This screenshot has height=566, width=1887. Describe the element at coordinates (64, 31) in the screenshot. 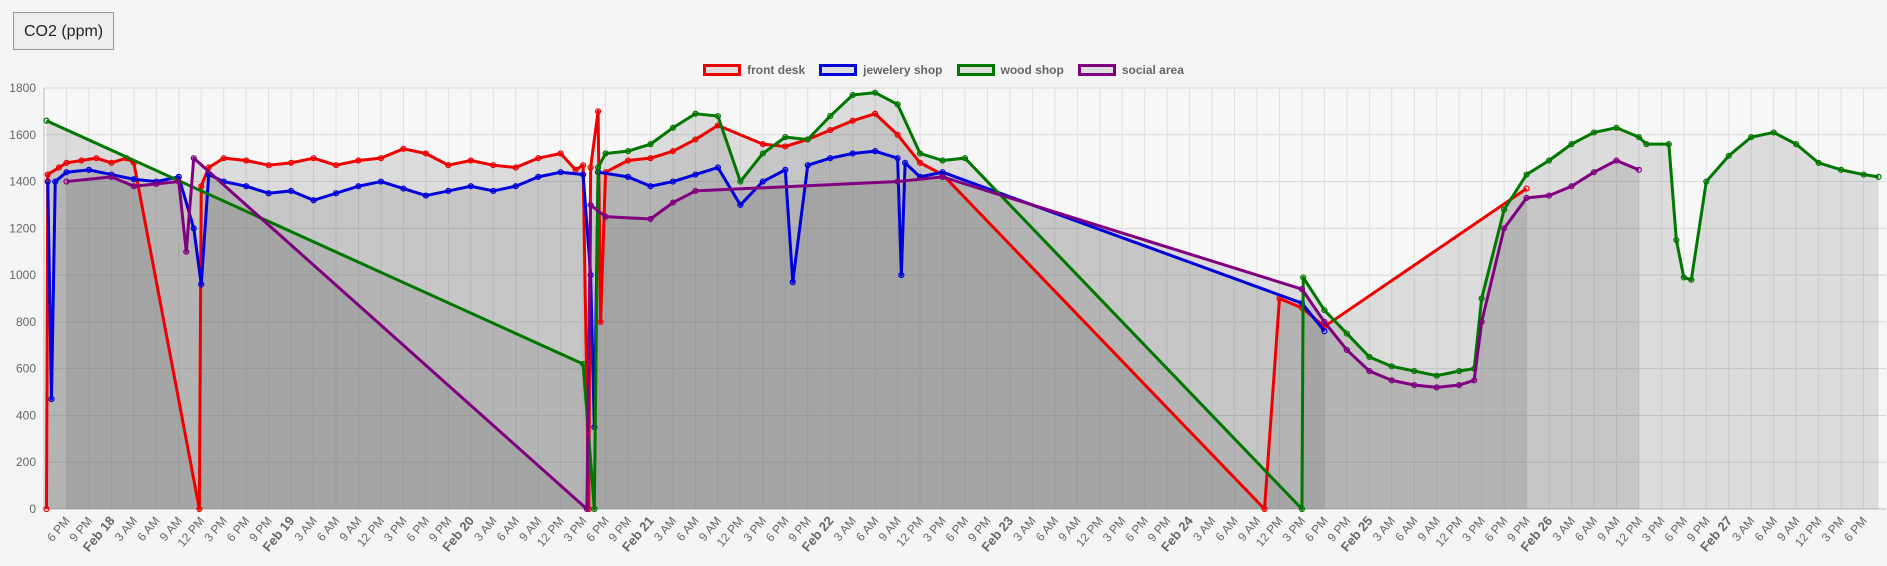

I see `metric-selector-button: CO2 (ppm)` at that location.